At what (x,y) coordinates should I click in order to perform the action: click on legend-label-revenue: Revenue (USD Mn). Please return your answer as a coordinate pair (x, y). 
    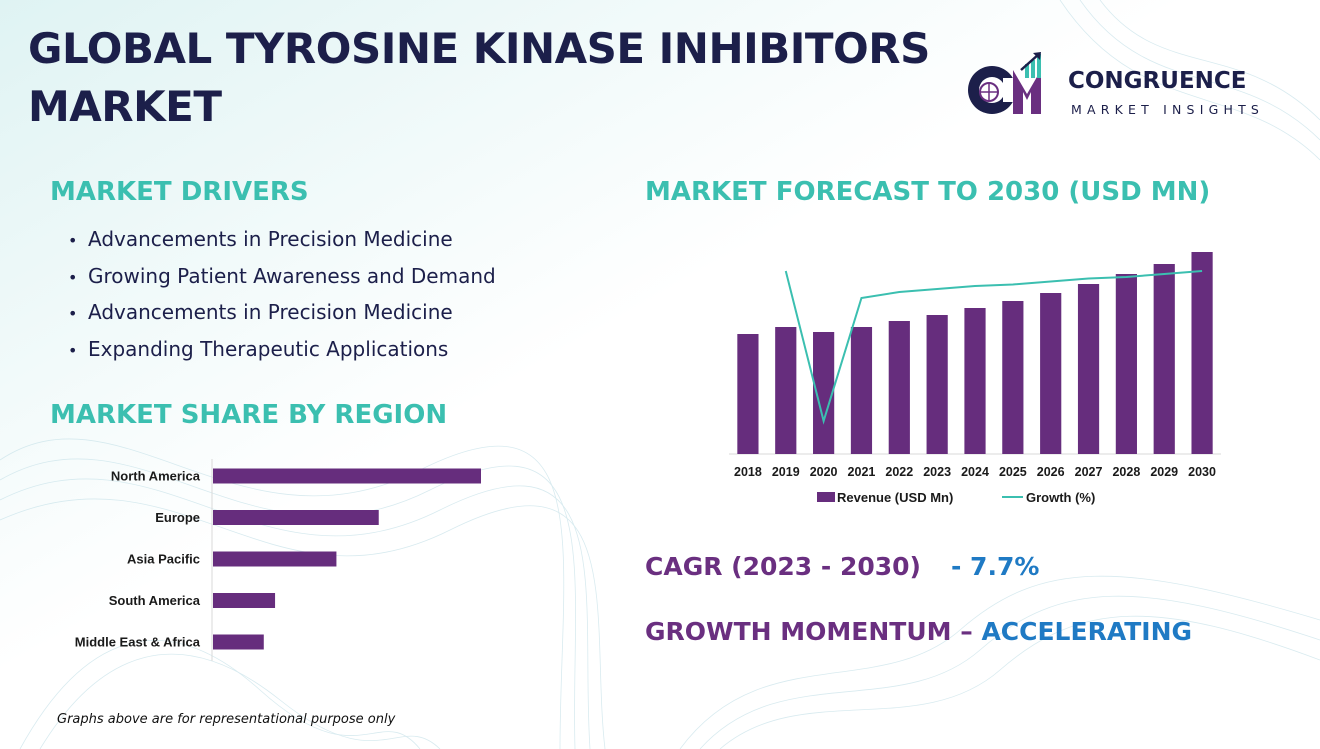
    Looking at the image, I should click on (895, 497).